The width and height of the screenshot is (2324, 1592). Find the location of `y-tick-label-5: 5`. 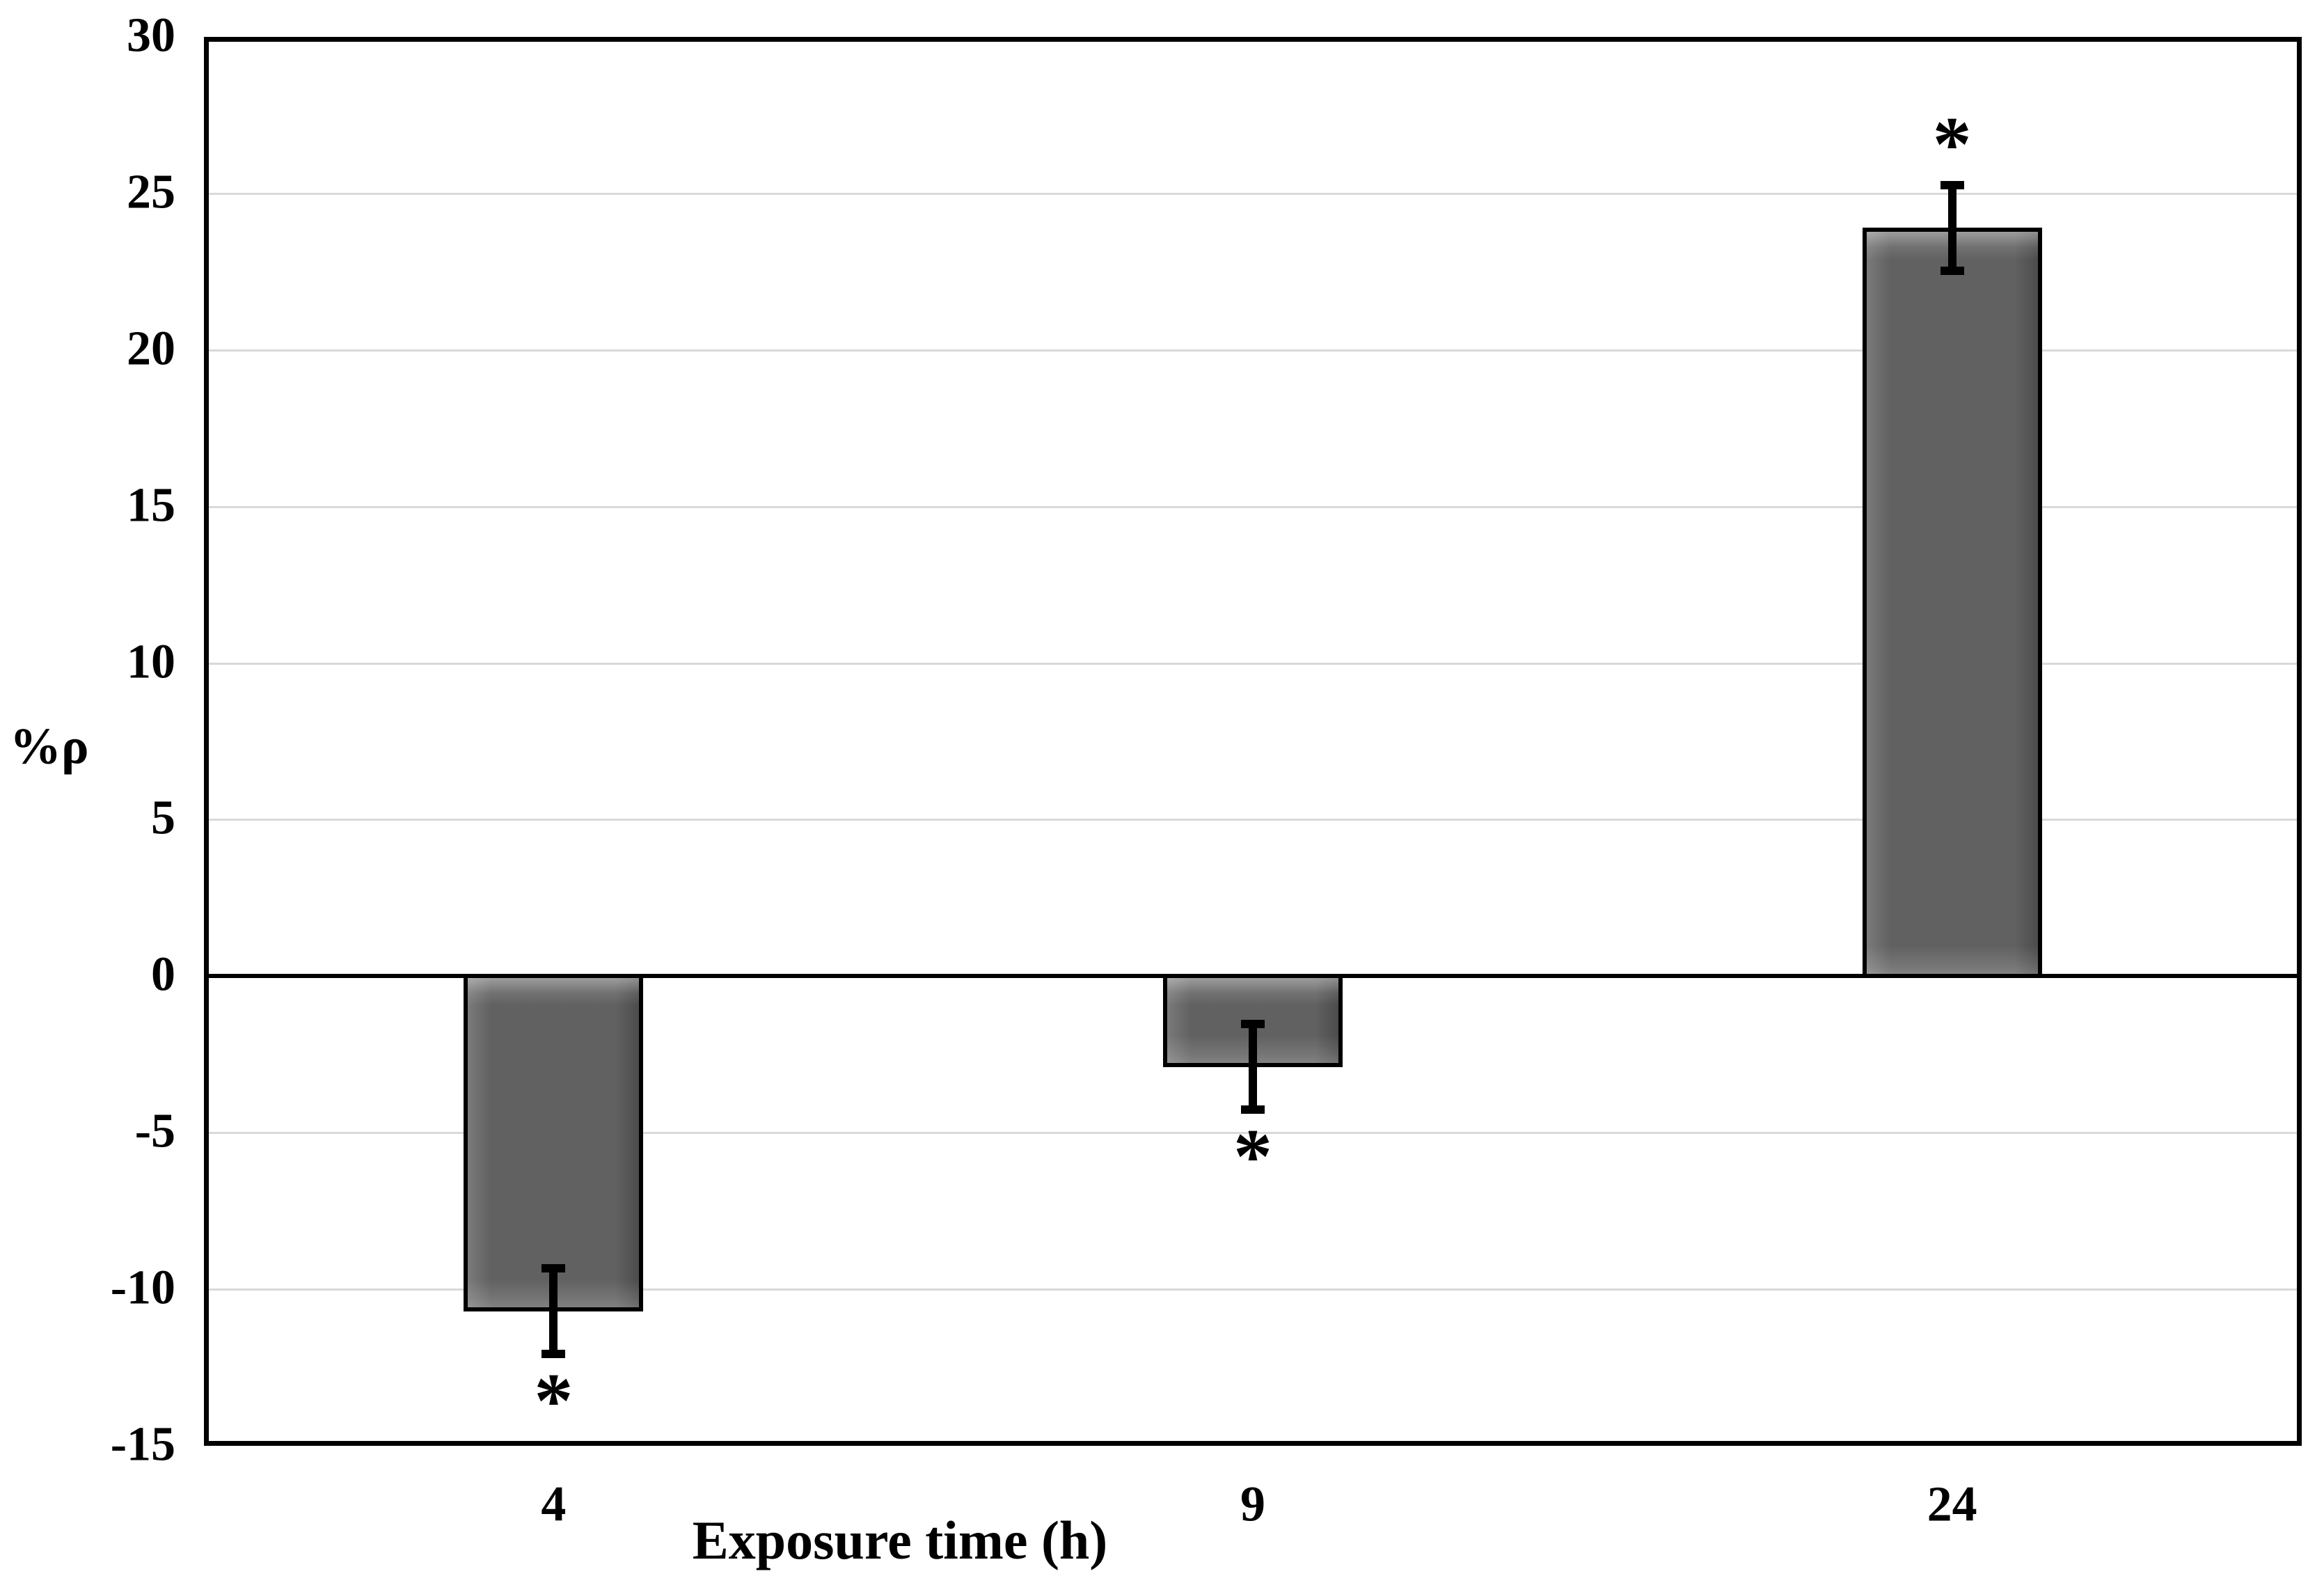

y-tick-label-5: 5 is located at coordinates (163, 818).